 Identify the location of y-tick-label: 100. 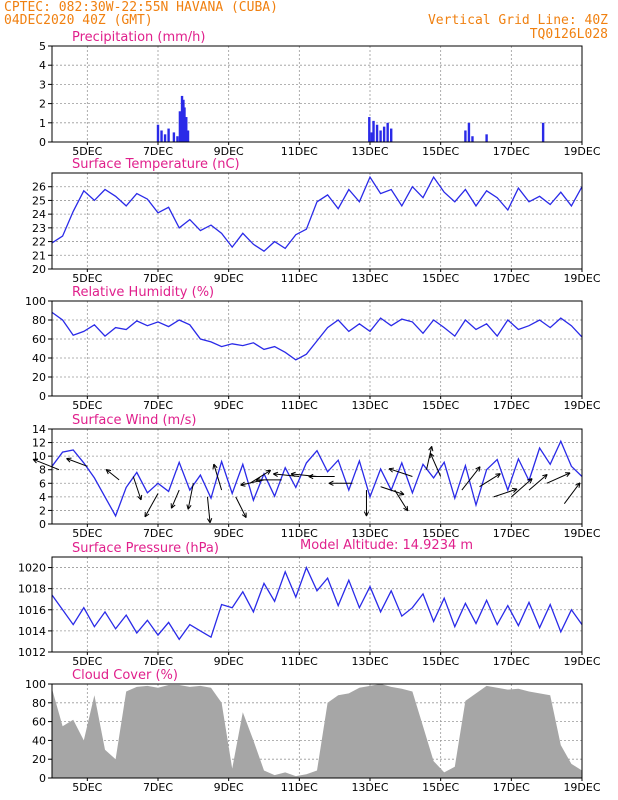
(35, 684).